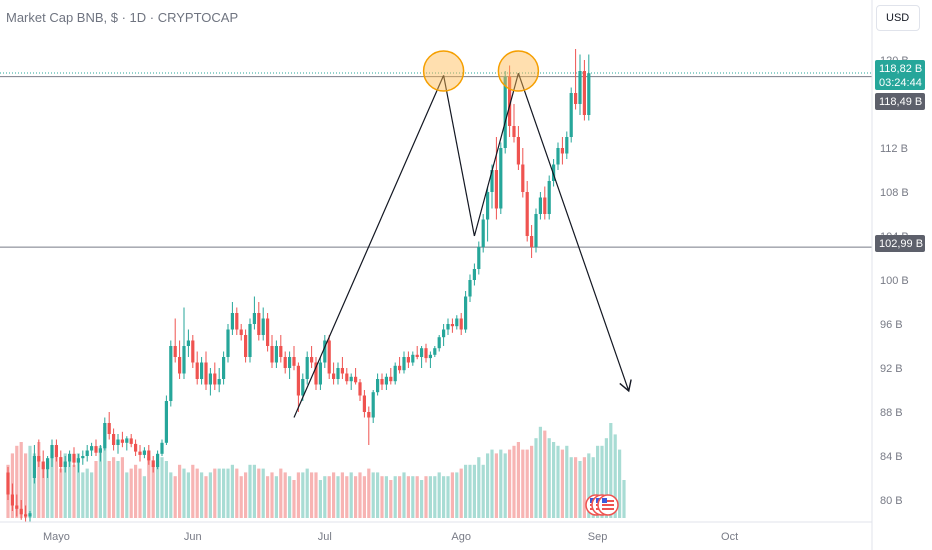 Image resolution: width=932 pixels, height=550 pixels. I want to click on y-tick-label: 112 B, so click(894, 149).